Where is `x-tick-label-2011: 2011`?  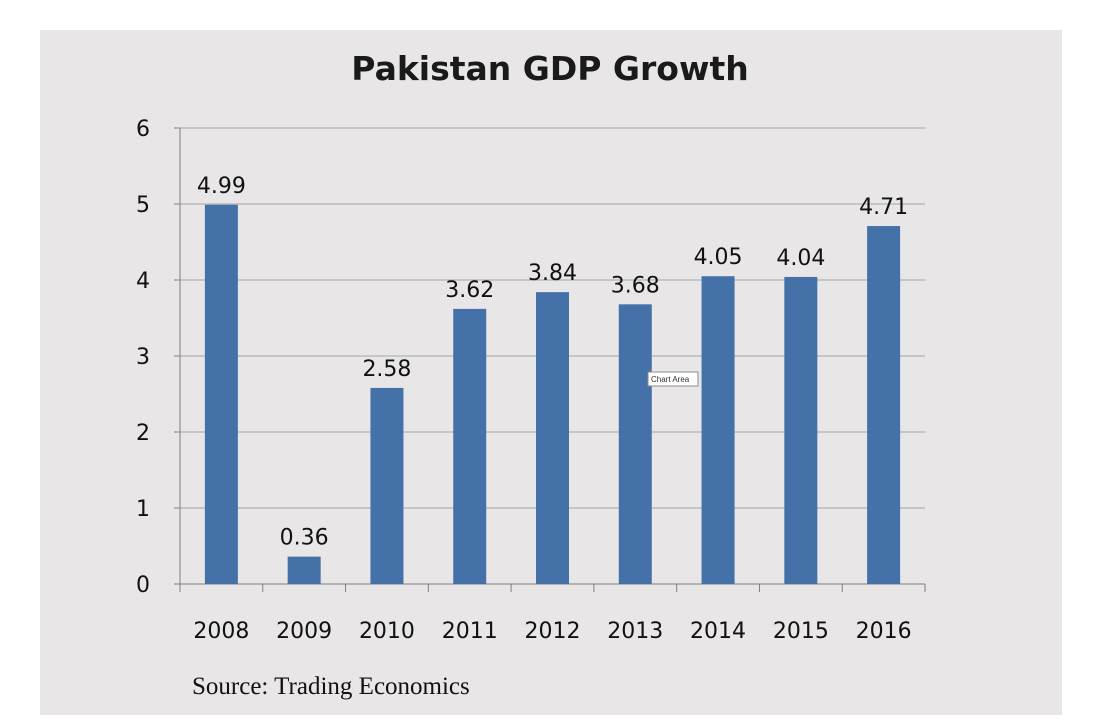
x-tick-label-2011: 2011 is located at coordinates (470, 631).